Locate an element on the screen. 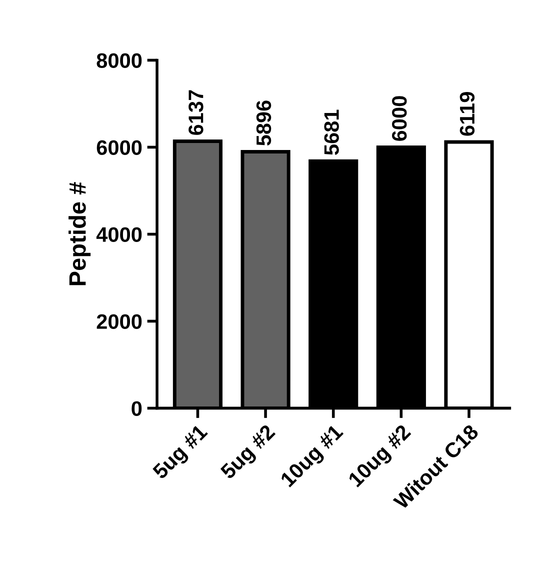 This screenshot has height=579, width=551. y-tick-label: 8000 is located at coordinates (119, 60).